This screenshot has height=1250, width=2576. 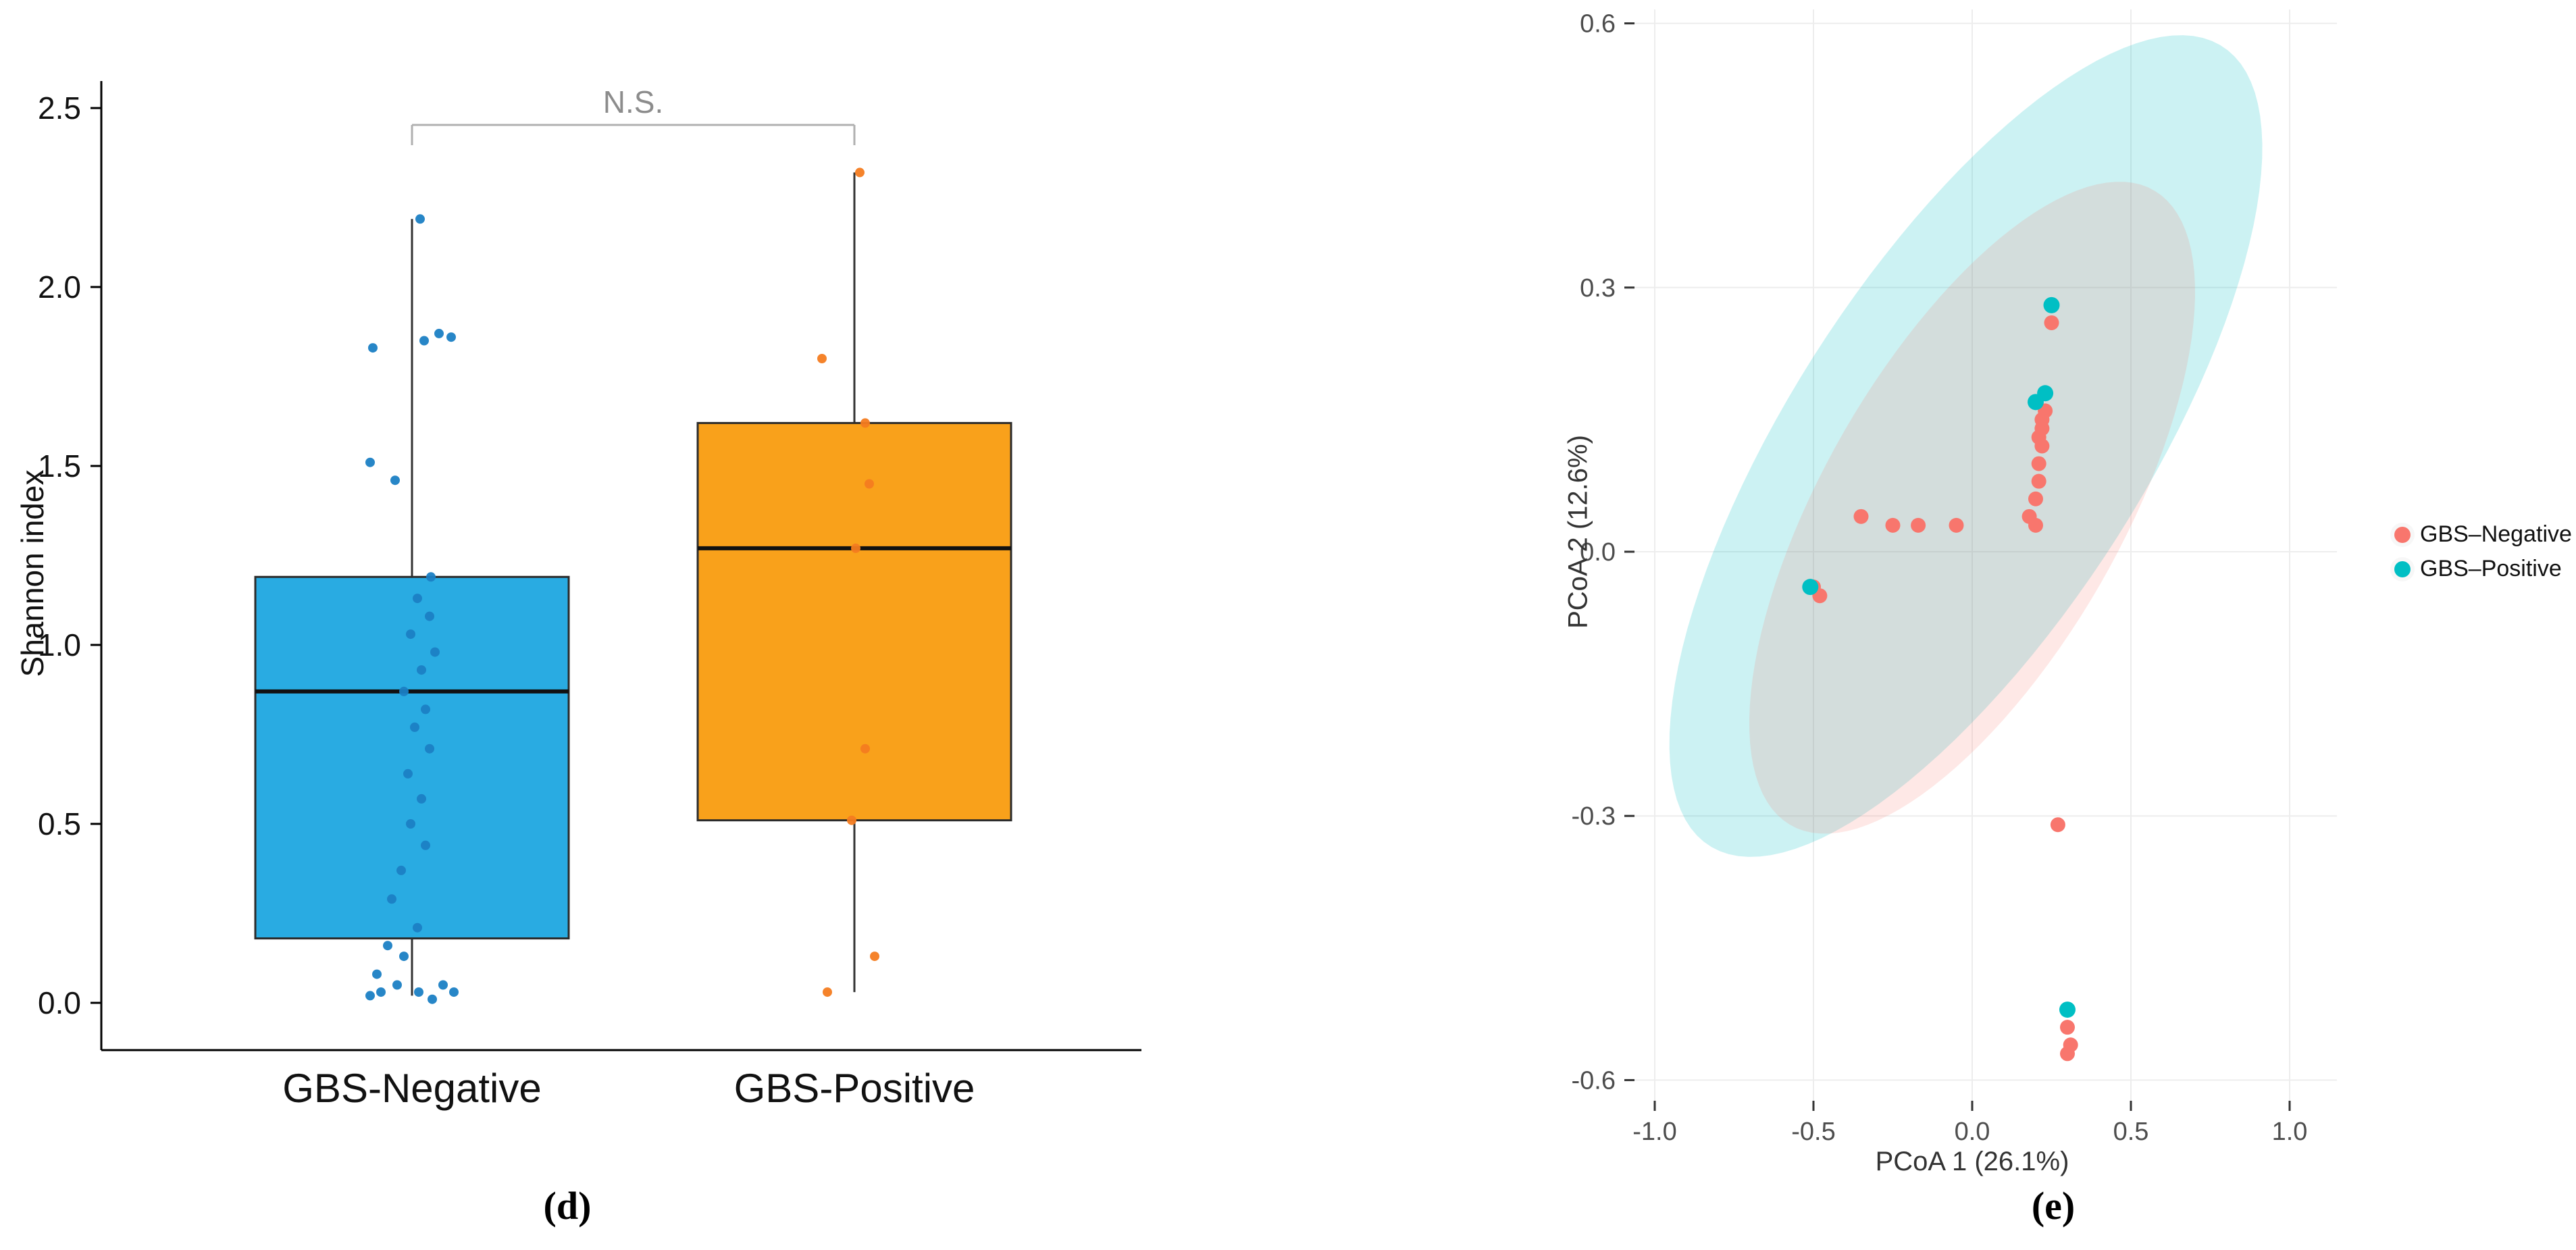 I want to click on x-tick-label: -0.5, so click(x=1813, y=1132).